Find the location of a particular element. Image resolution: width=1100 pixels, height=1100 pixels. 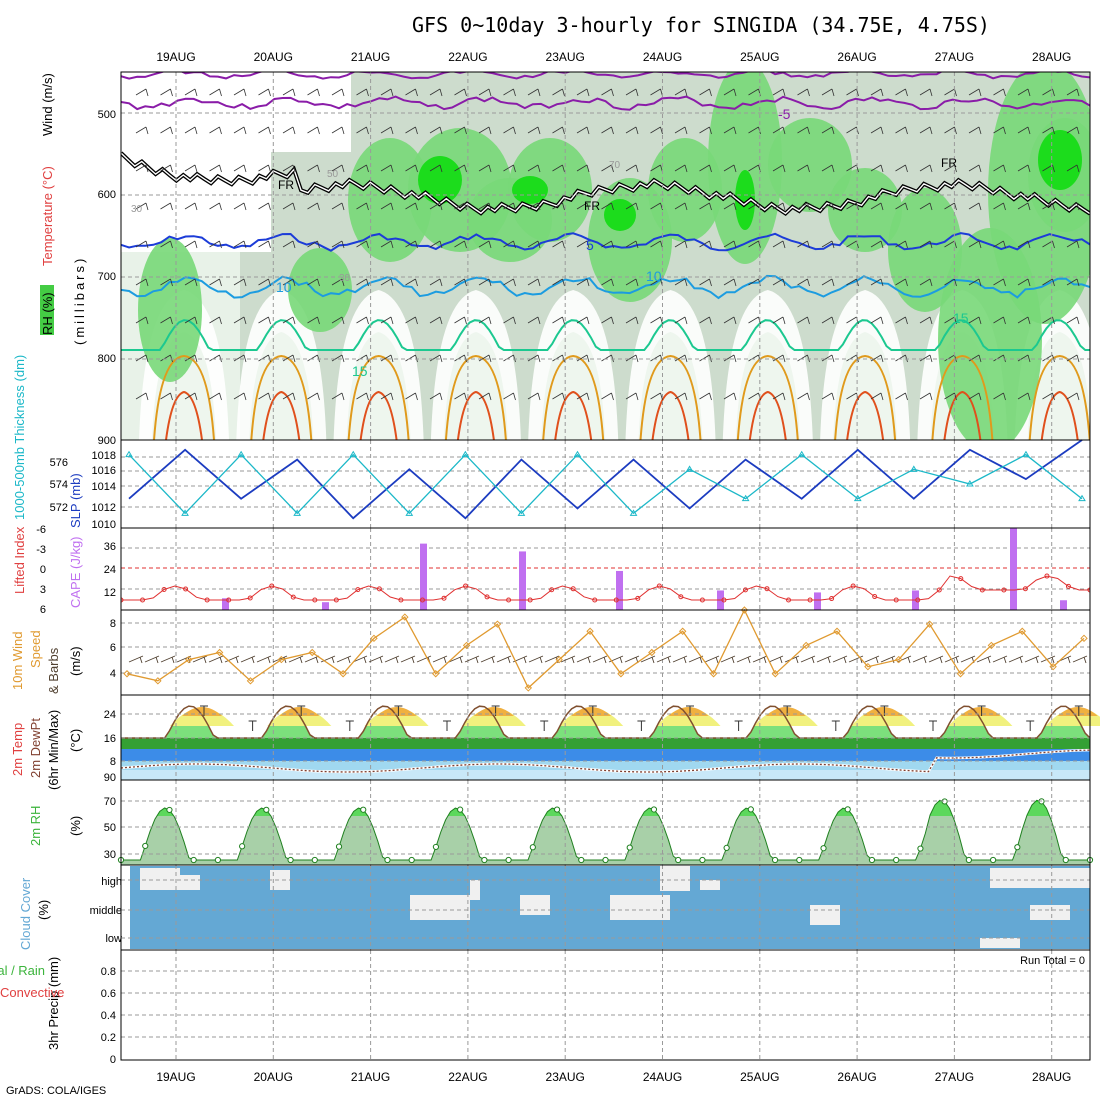

date-label-bottom-23AUG: 23AUG is located at coordinates (565, 1077).